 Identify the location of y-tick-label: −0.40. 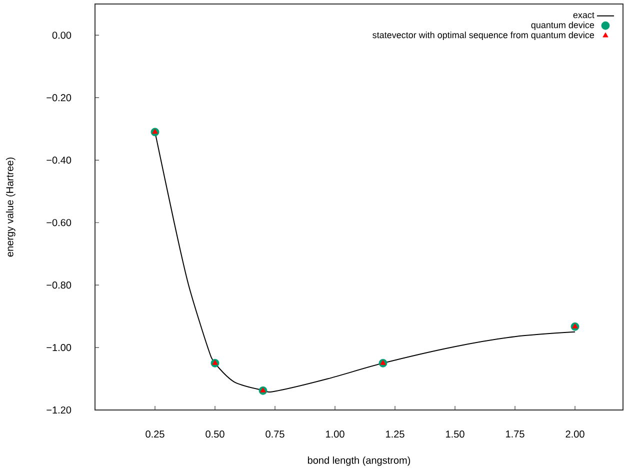
(59, 160).